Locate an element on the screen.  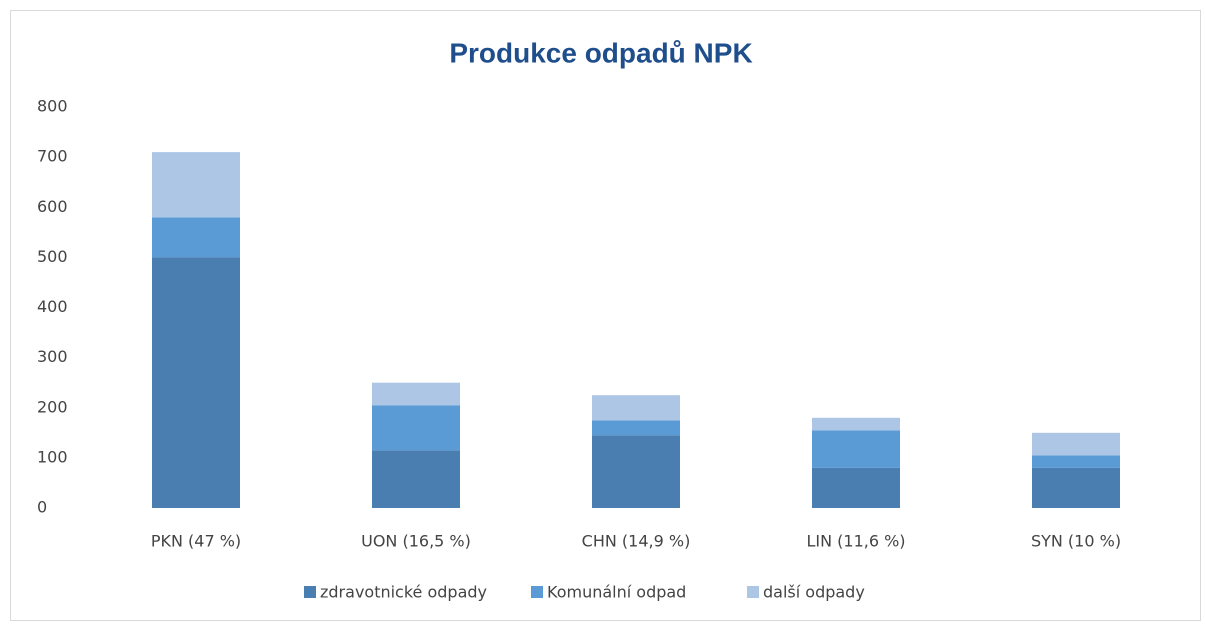
y-tick-label: 400 is located at coordinates (52, 306).